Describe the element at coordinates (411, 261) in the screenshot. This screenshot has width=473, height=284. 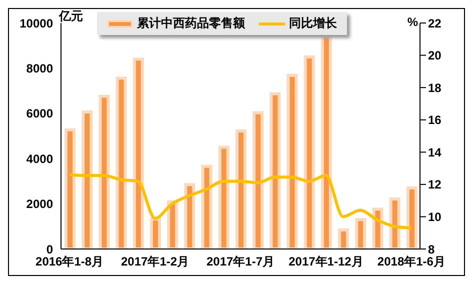
I see `x-tick-label: 2018年1-6月` at that location.